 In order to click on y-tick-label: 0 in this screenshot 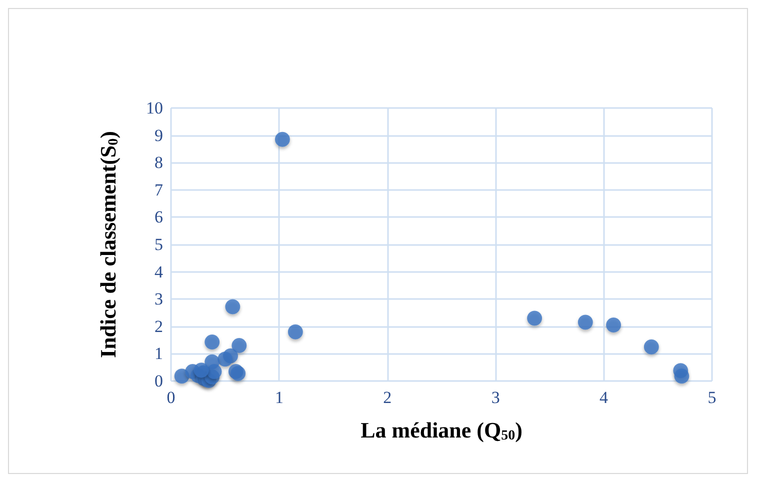, I will do `click(158, 381)`.